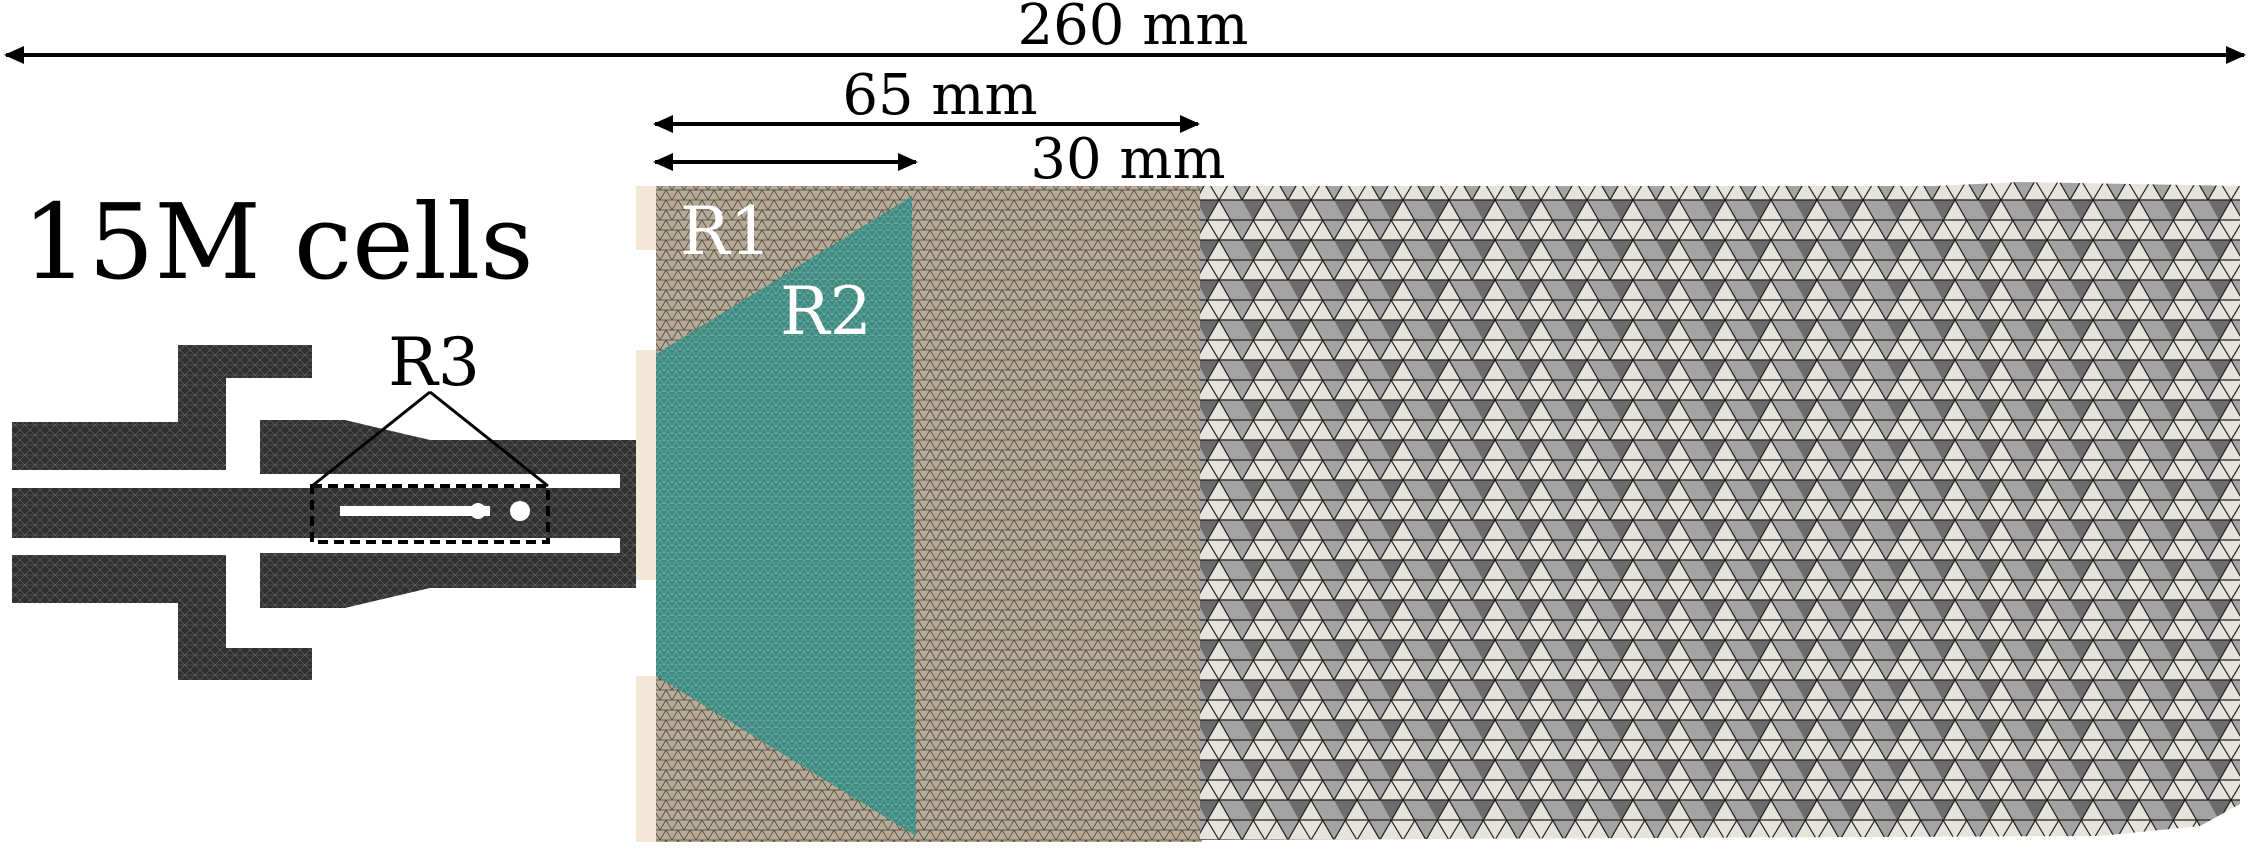 Image resolution: width=2250 pixels, height=848 pixels. Describe the element at coordinates (939, 159) in the screenshot. I see `dimension-section-a: 30 mm` at that location.